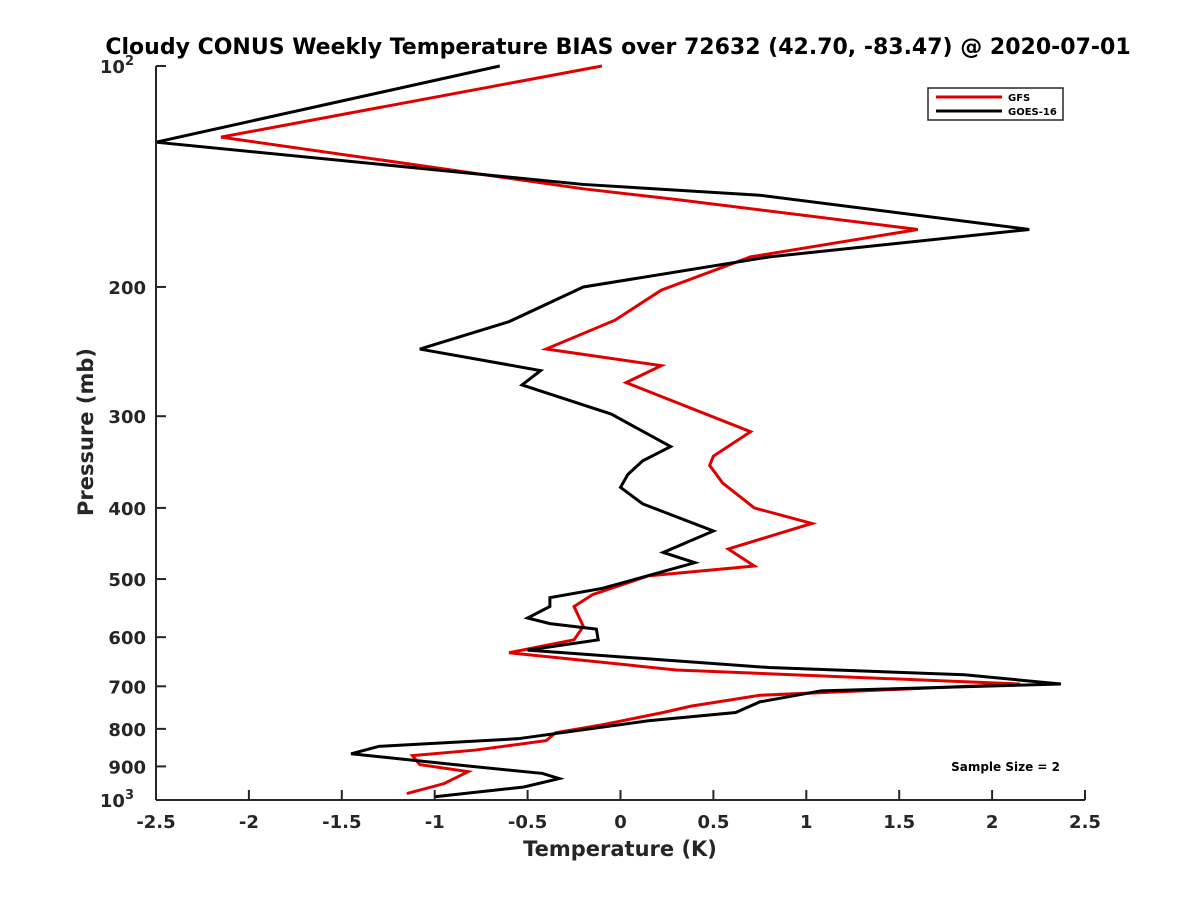 This screenshot has height=900, width=1200. What do you see at coordinates (992, 822) in the screenshot?
I see `x-tick-label: 2` at bounding box center [992, 822].